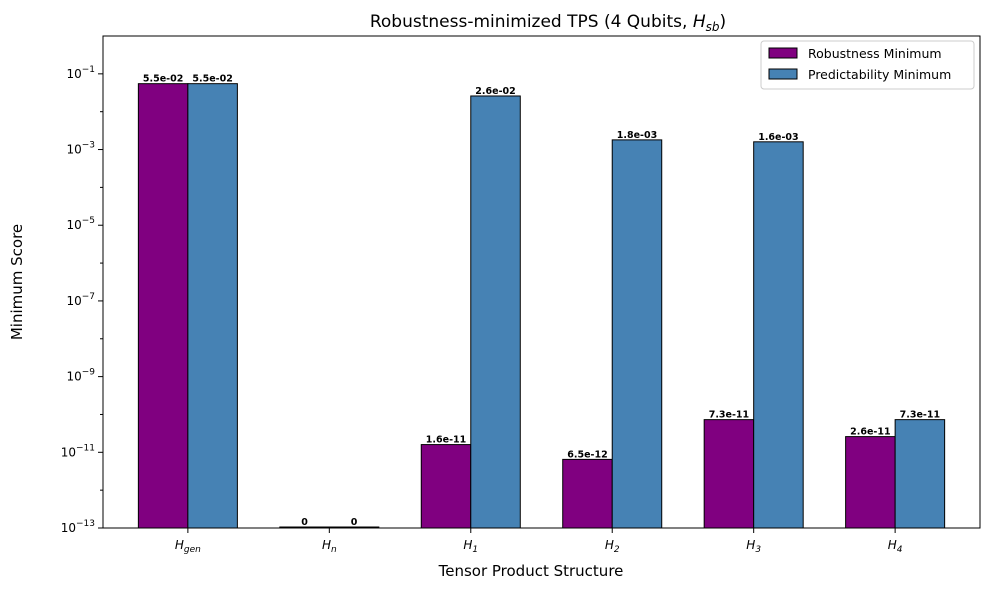 This screenshot has width=989, height=590. What do you see at coordinates (354, 522) in the screenshot?
I see `data-label-predictability-1: 0` at bounding box center [354, 522].